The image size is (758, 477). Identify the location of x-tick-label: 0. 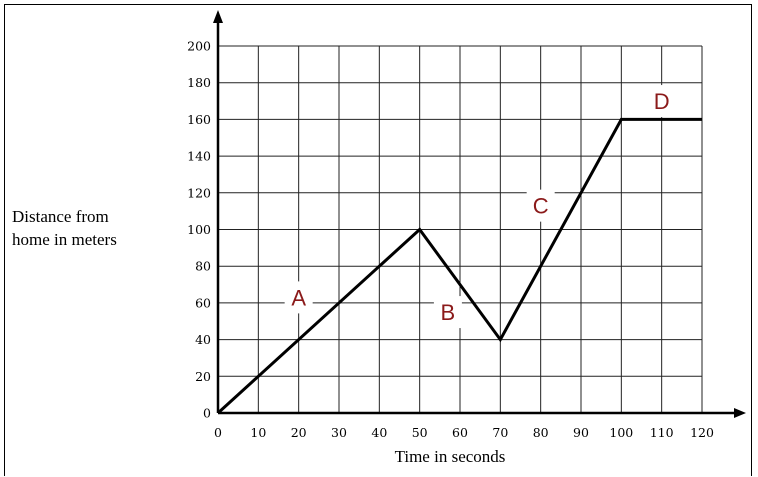
(218, 432).